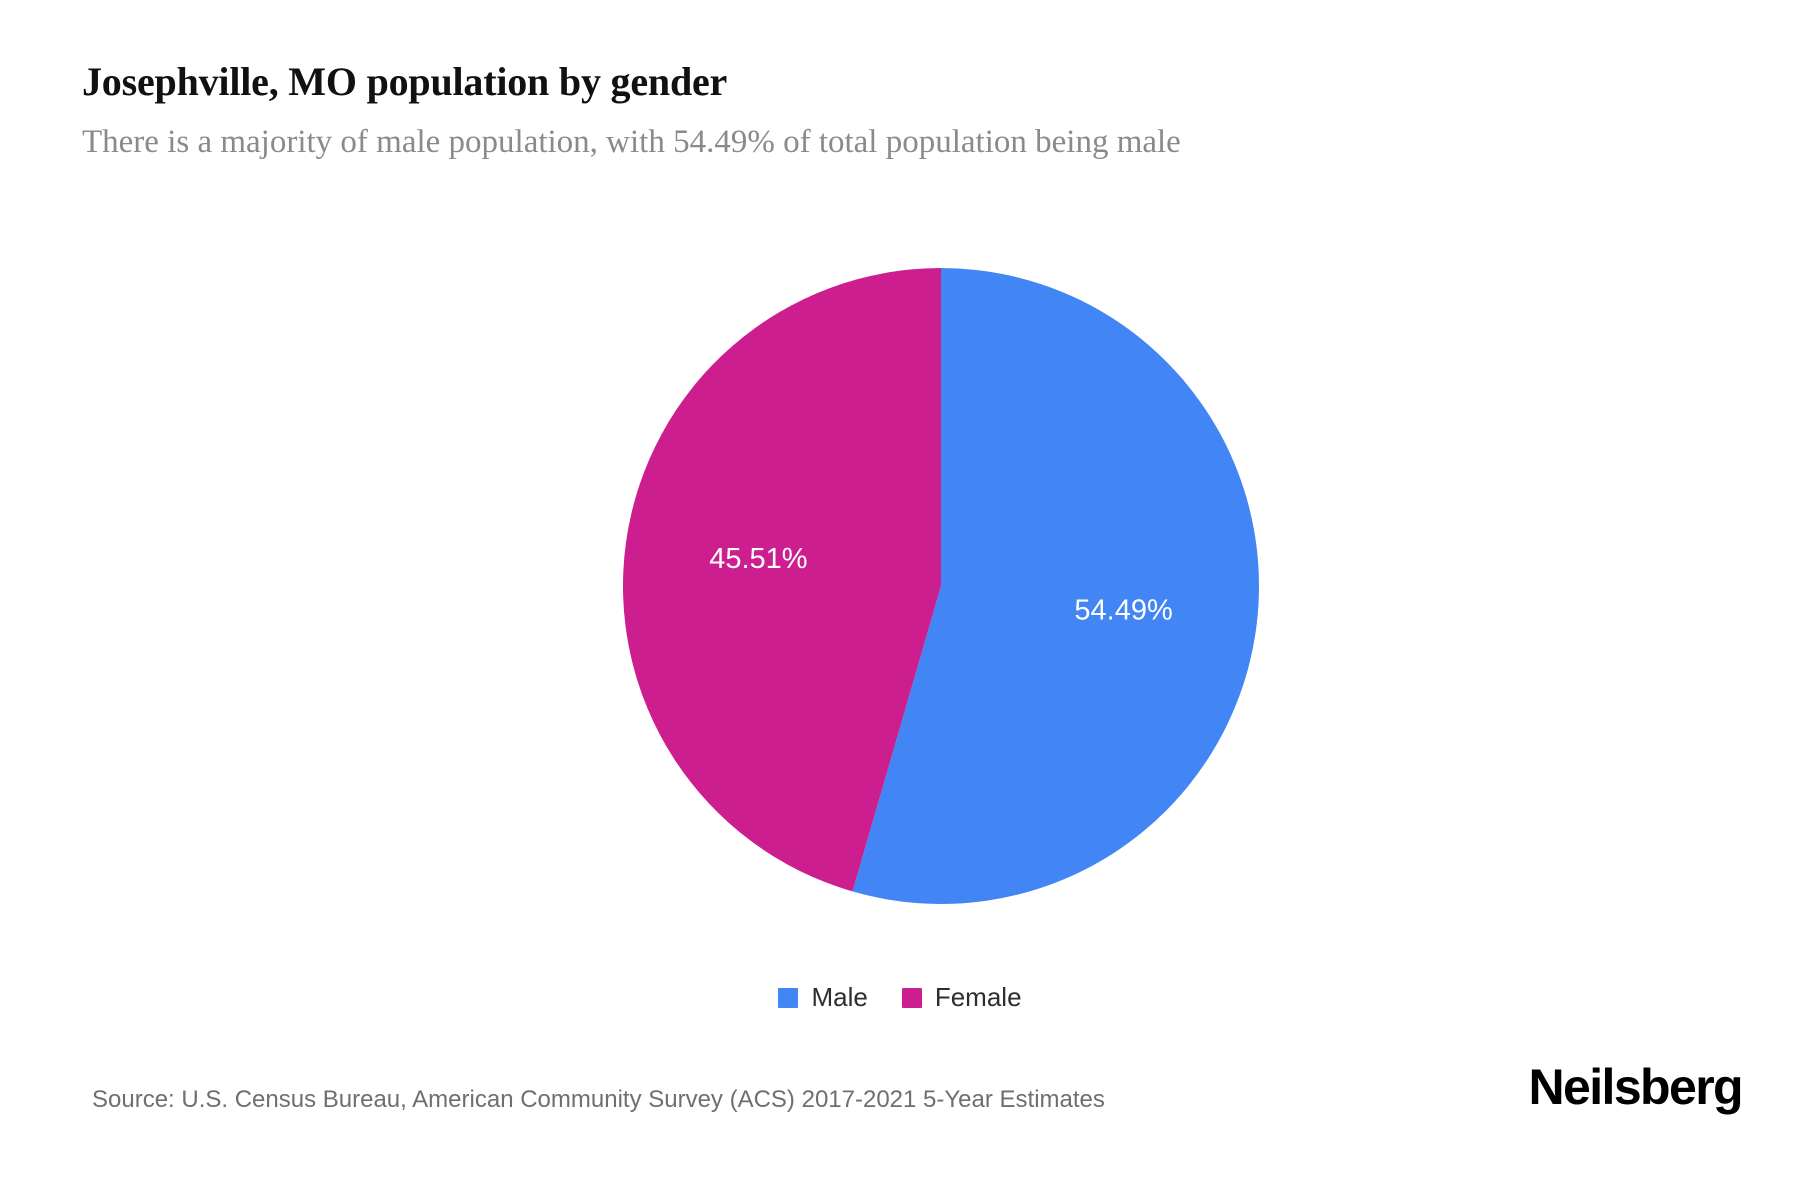 Image resolution: width=1800 pixels, height=1200 pixels. What do you see at coordinates (788, 997) in the screenshot?
I see `legend-swatch-icon-male` at bounding box center [788, 997].